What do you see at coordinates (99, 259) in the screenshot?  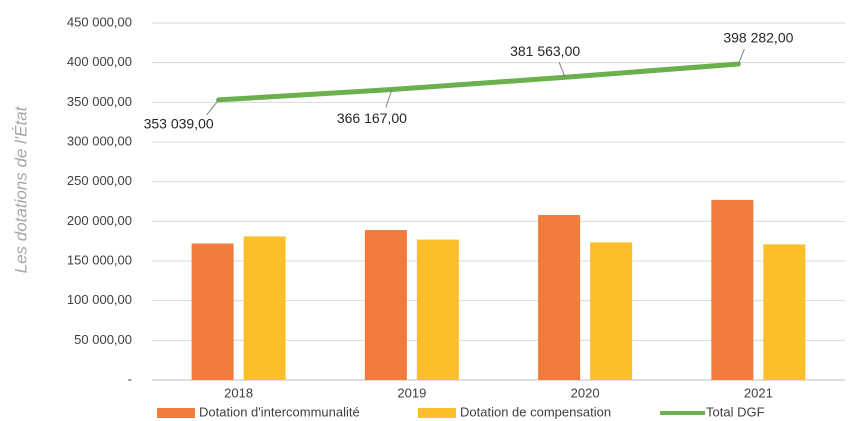 I see `y-tick-label: 150 000,00` at bounding box center [99, 259].